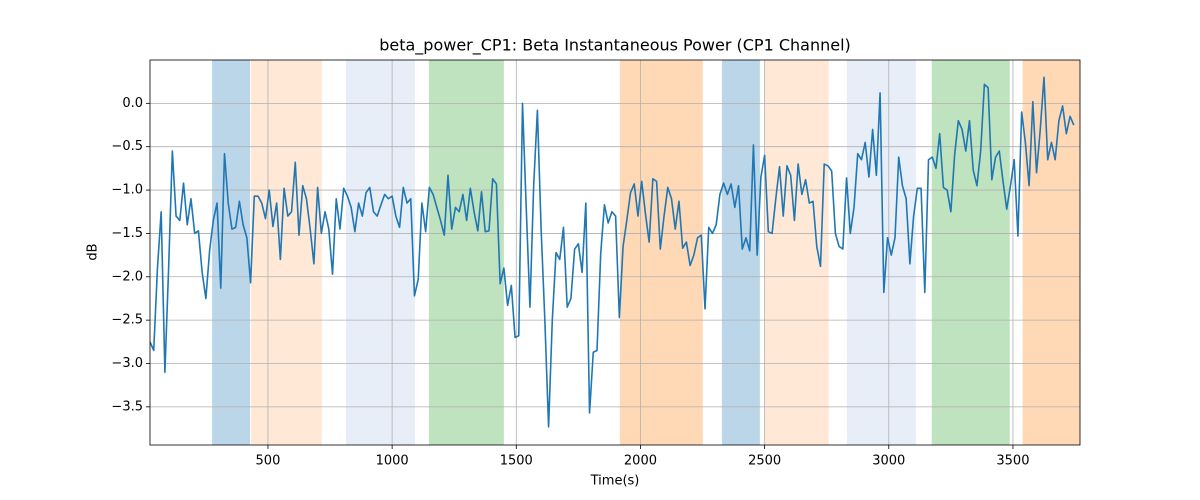  Describe the element at coordinates (132, 103) in the screenshot. I see `y-tick-label: 0.0` at that location.